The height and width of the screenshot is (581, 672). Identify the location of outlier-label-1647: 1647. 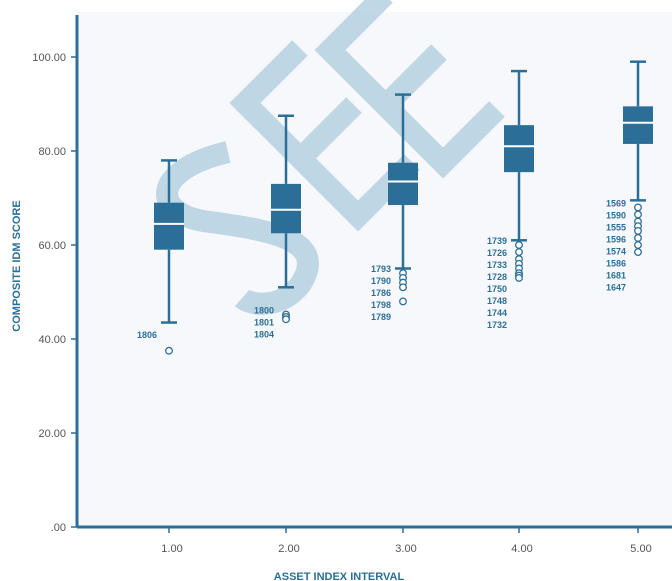
(616, 287).